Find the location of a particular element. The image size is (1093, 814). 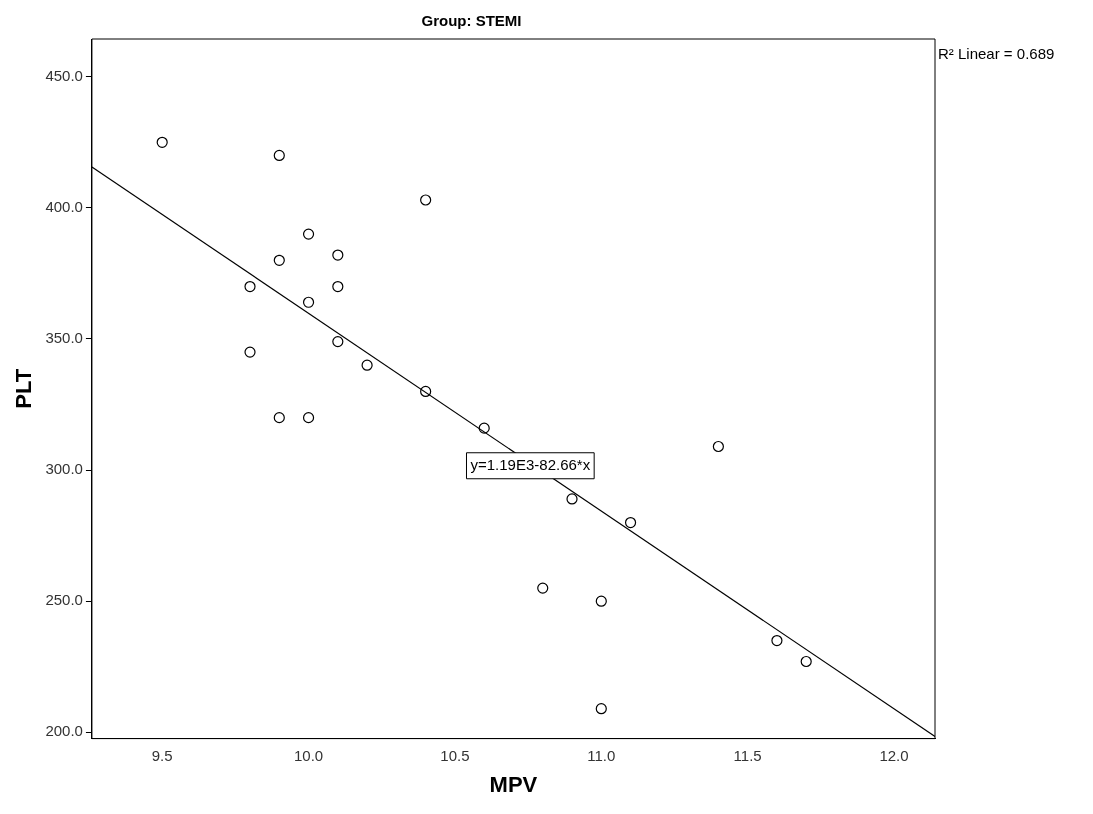

y-axis-title: PLT is located at coordinates (24, 388).